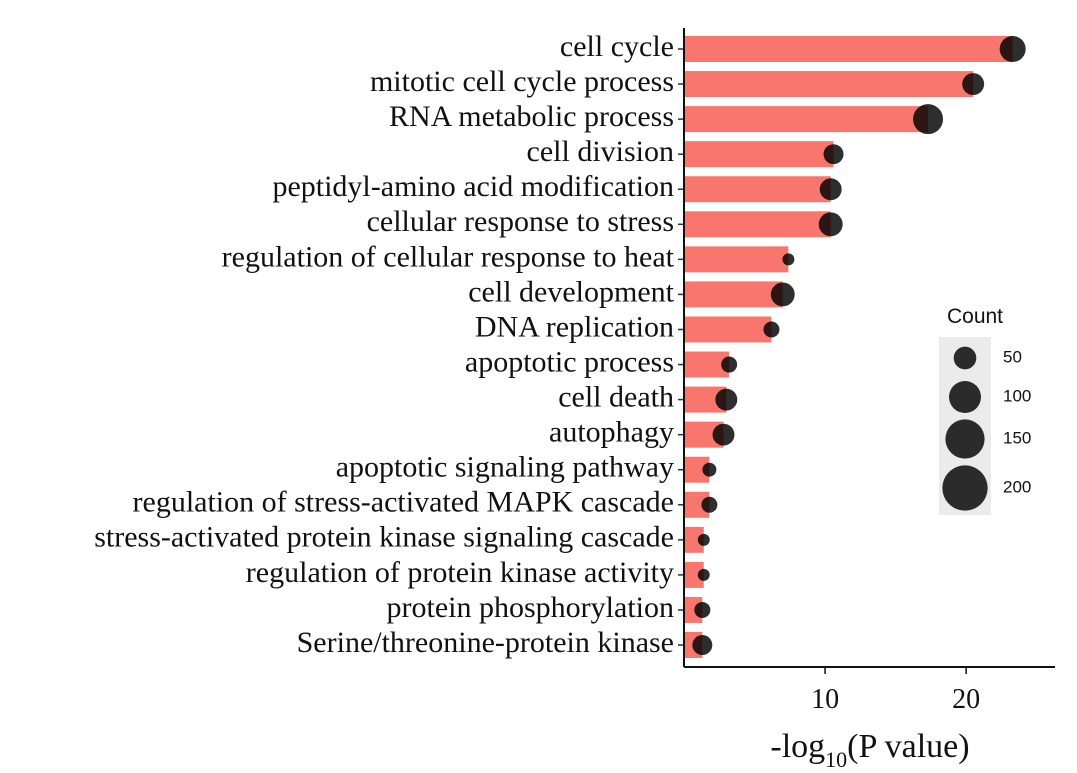 The height and width of the screenshot is (773, 1077). I want to click on legend-label: 100, so click(1017, 395).